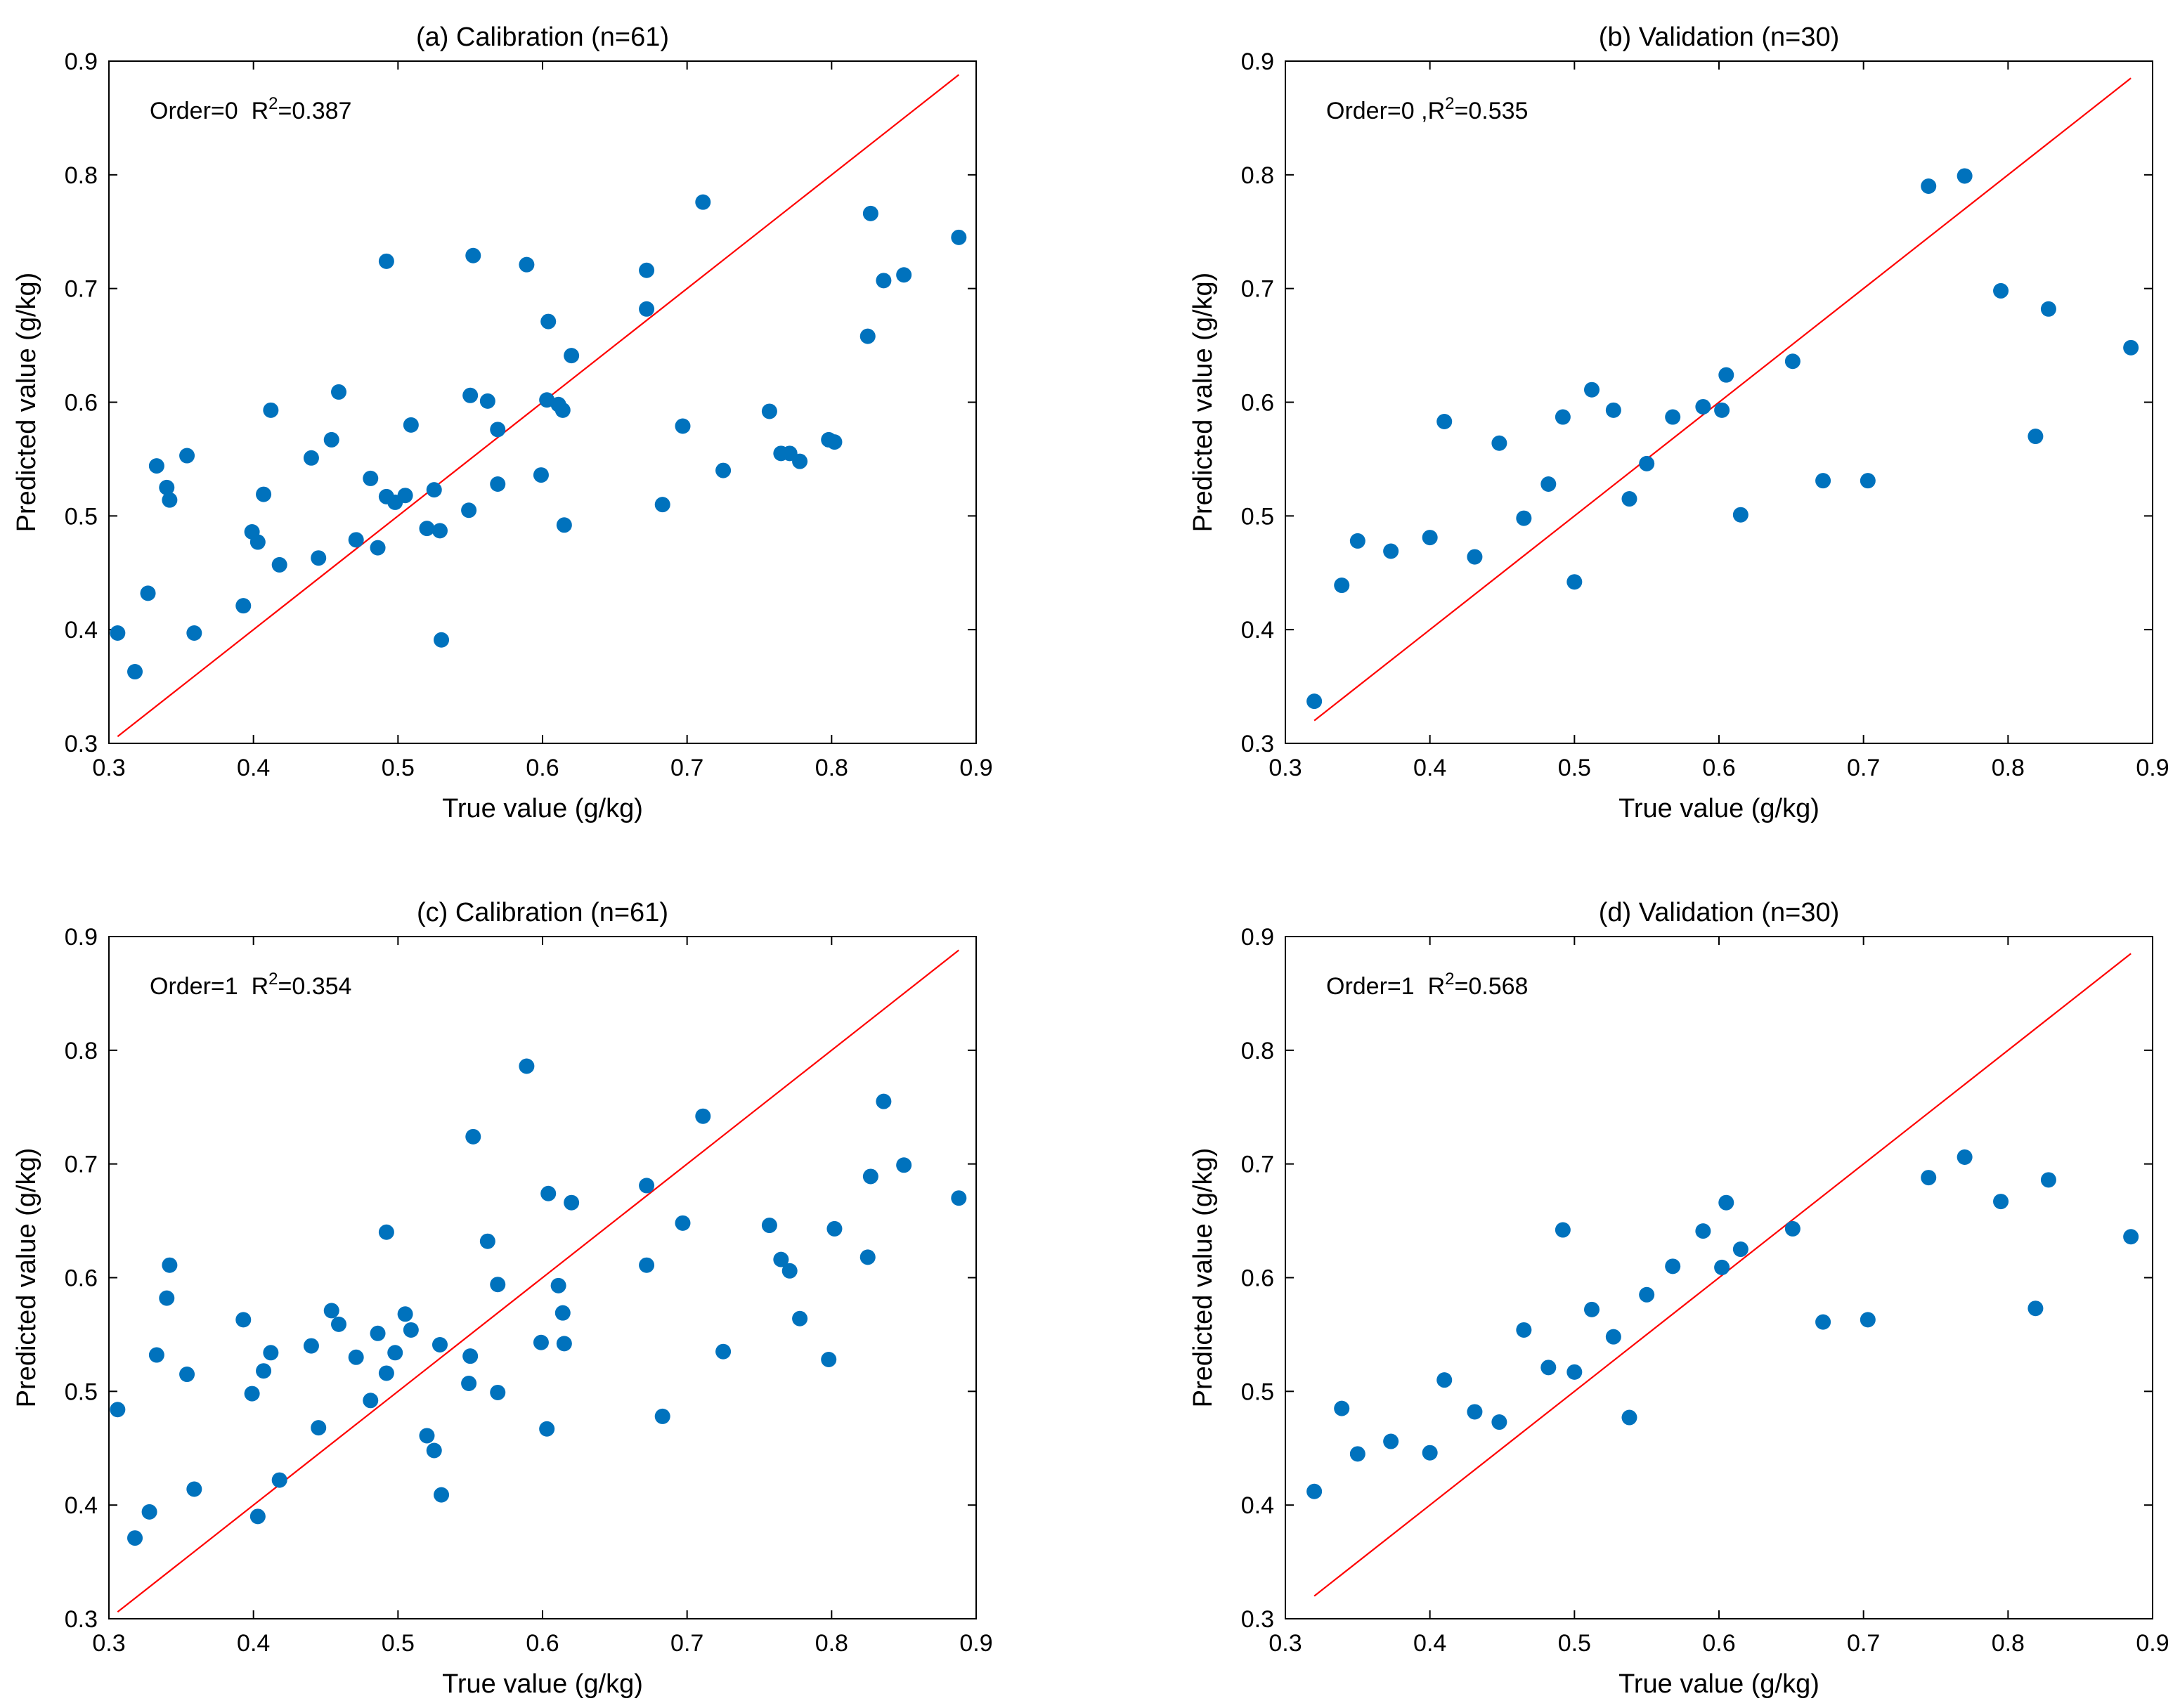  I want to click on y-tick-label: 0.8, so click(81, 175).